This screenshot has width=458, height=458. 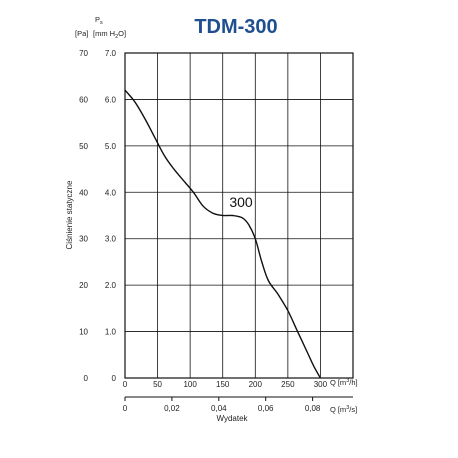 I want to click on y-left-tick-label: 40, so click(x=83, y=192).